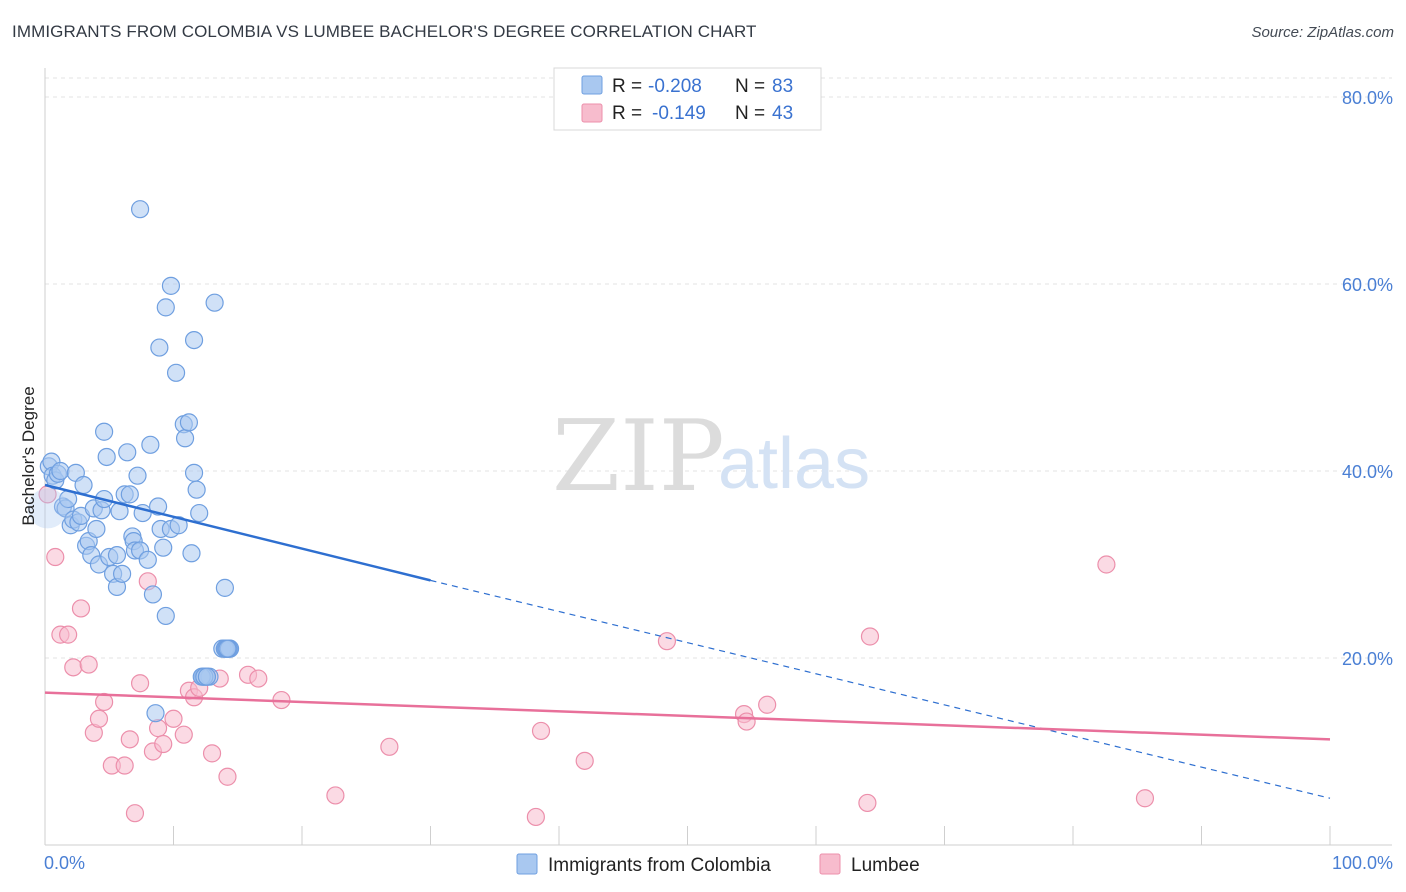  I want to click on bottom-legend: Immigrants from Colombia Lumbee, so click(718, 864).